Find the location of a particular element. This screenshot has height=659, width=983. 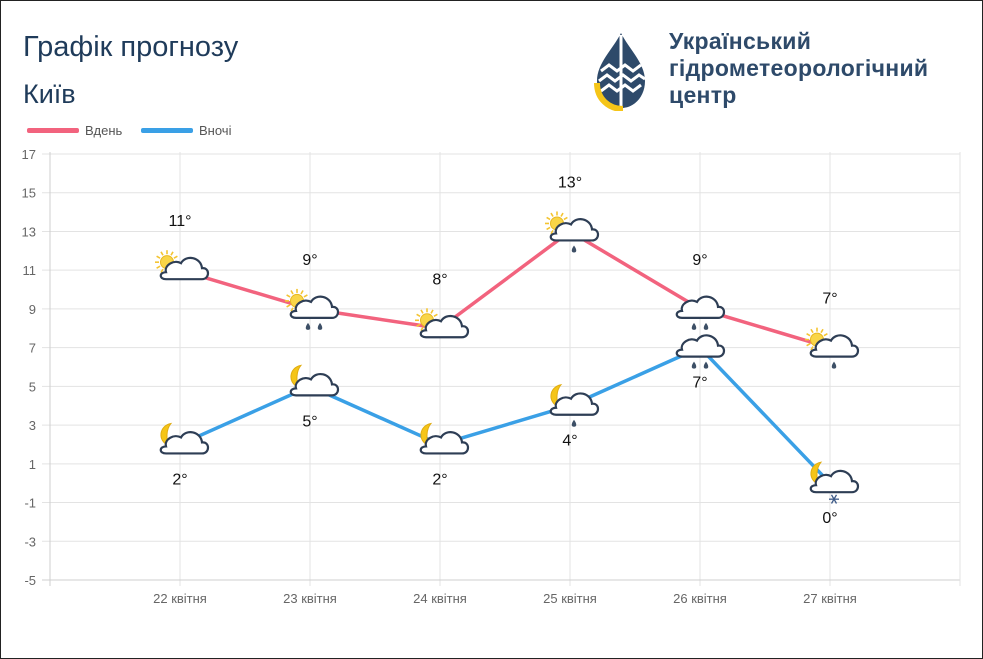

legend-label-day: Вдень is located at coordinates (104, 130).